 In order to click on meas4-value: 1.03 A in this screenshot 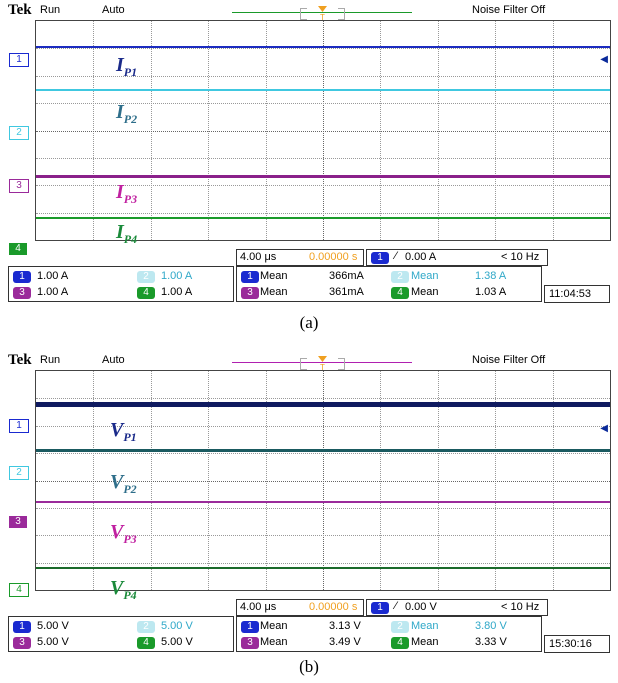, I will do `click(491, 292)`.